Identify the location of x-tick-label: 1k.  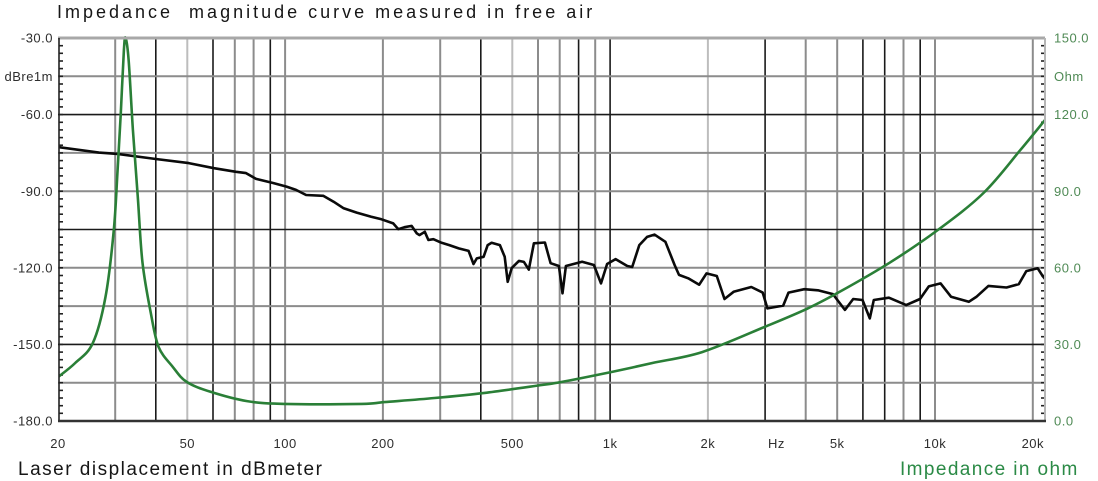
(610, 443).